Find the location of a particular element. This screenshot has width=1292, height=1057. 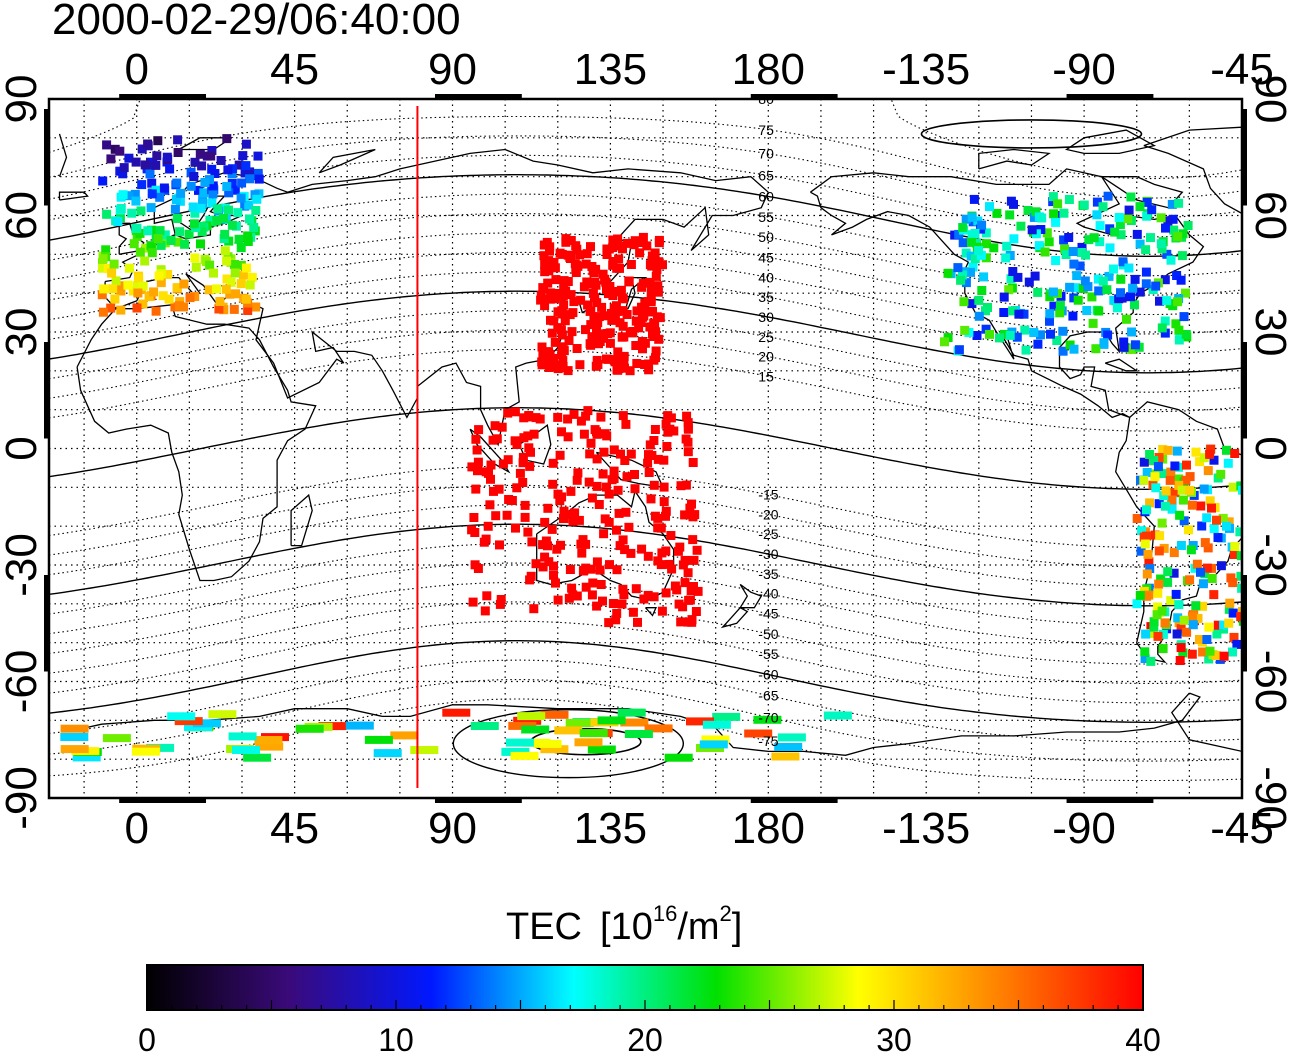

frame-band is located at coordinates (1110, 96).